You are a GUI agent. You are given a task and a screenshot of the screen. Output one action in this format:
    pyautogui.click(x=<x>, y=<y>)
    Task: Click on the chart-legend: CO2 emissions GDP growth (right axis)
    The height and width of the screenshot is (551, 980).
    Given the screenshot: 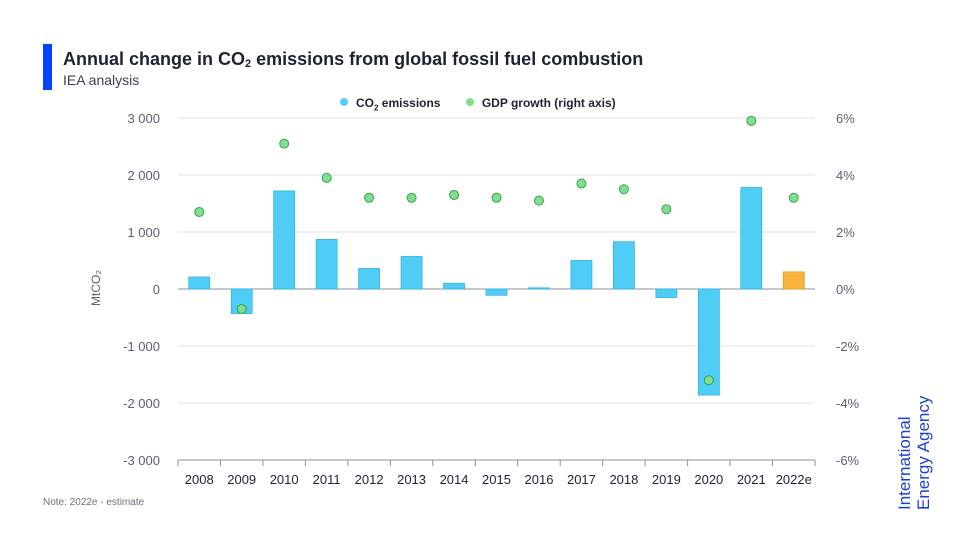 What is the action you would take?
    pyautogui.click(x=489, y=104)
    